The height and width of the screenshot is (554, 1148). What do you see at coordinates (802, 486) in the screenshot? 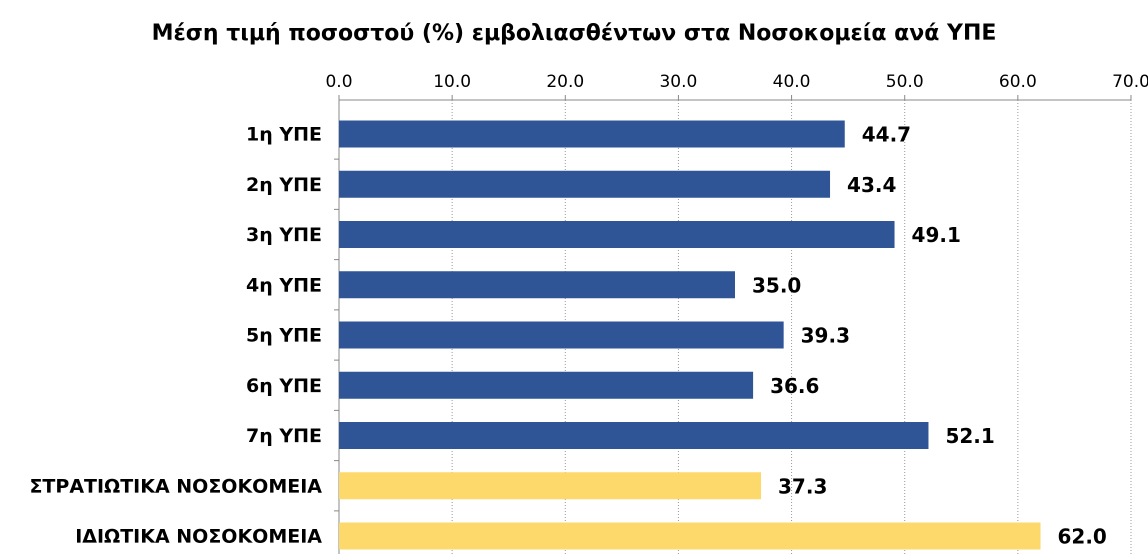
I see `value-label: 37.3` at bounding box center [802, 486].